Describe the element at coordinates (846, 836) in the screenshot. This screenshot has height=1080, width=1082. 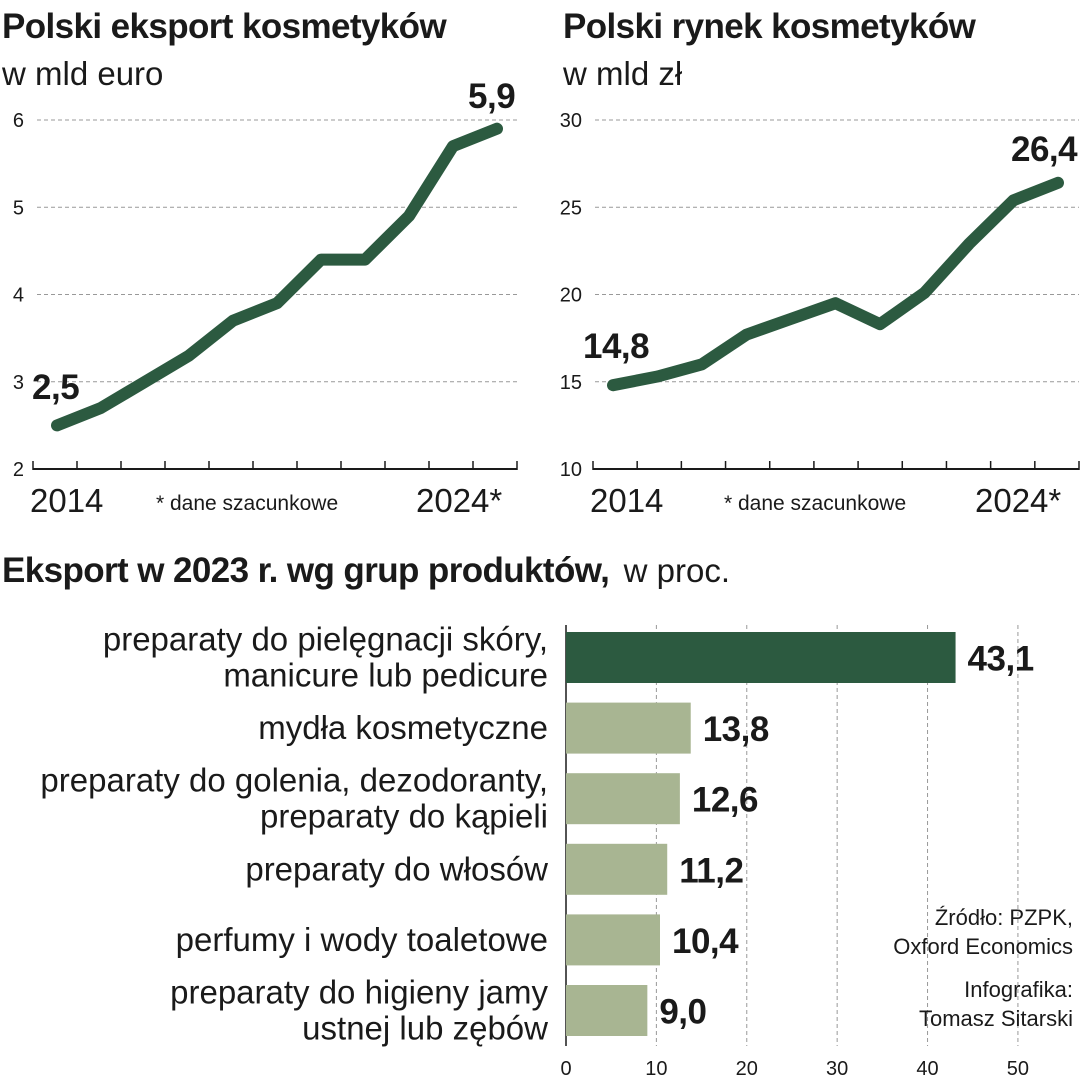
I see `bar-value-labels: 43,1 13,8 12,6 11,2 10,4 9,0` at that location.